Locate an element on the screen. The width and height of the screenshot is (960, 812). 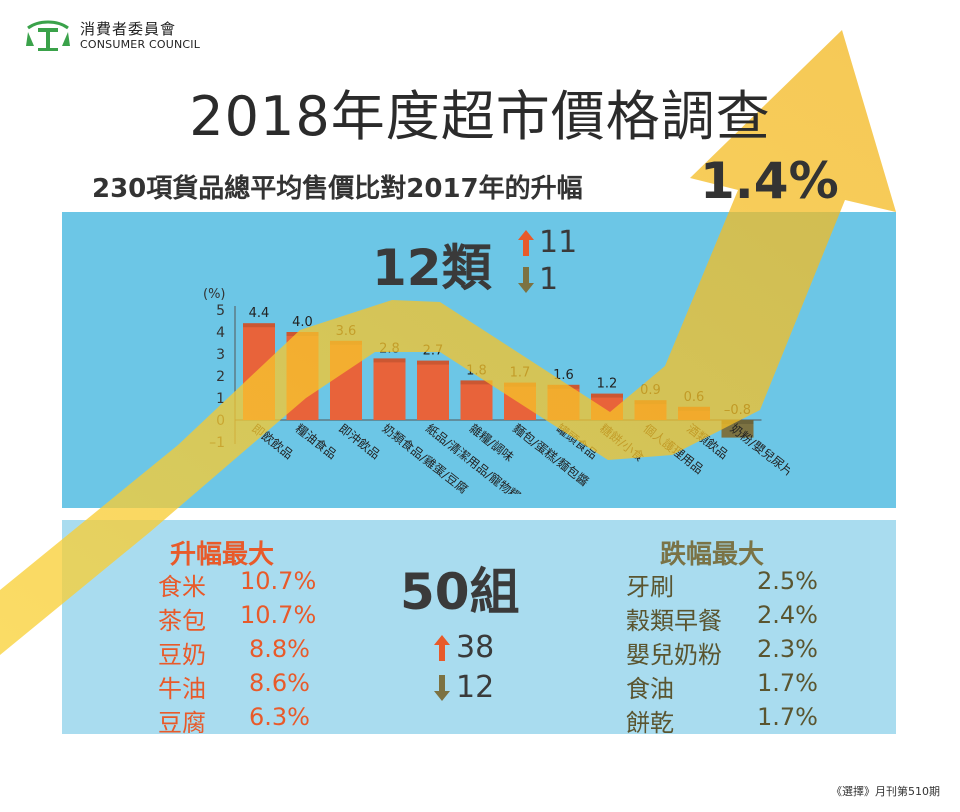
category-label: 糧油食品 is located at coordinates (316, 441).